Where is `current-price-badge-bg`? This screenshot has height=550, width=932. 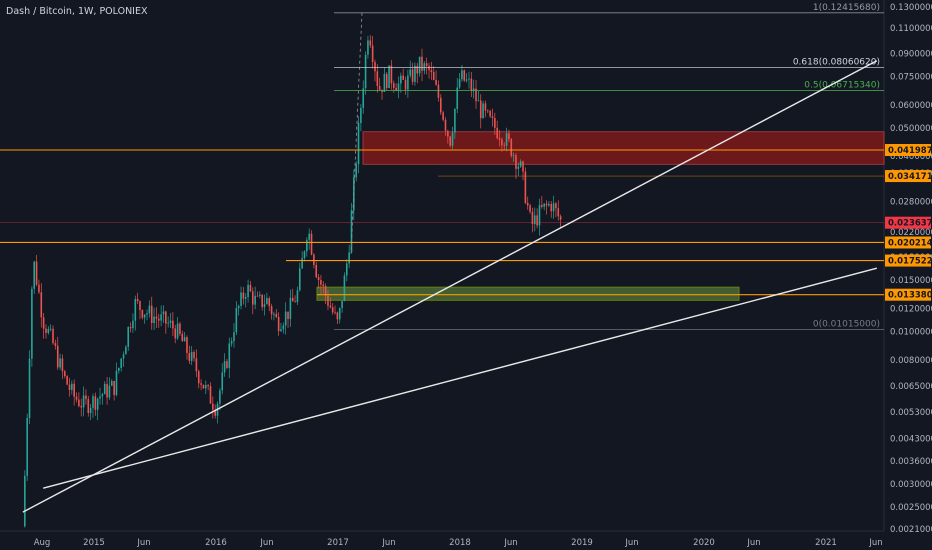 current-price-badge-bg is located at coordinates (908, 222).